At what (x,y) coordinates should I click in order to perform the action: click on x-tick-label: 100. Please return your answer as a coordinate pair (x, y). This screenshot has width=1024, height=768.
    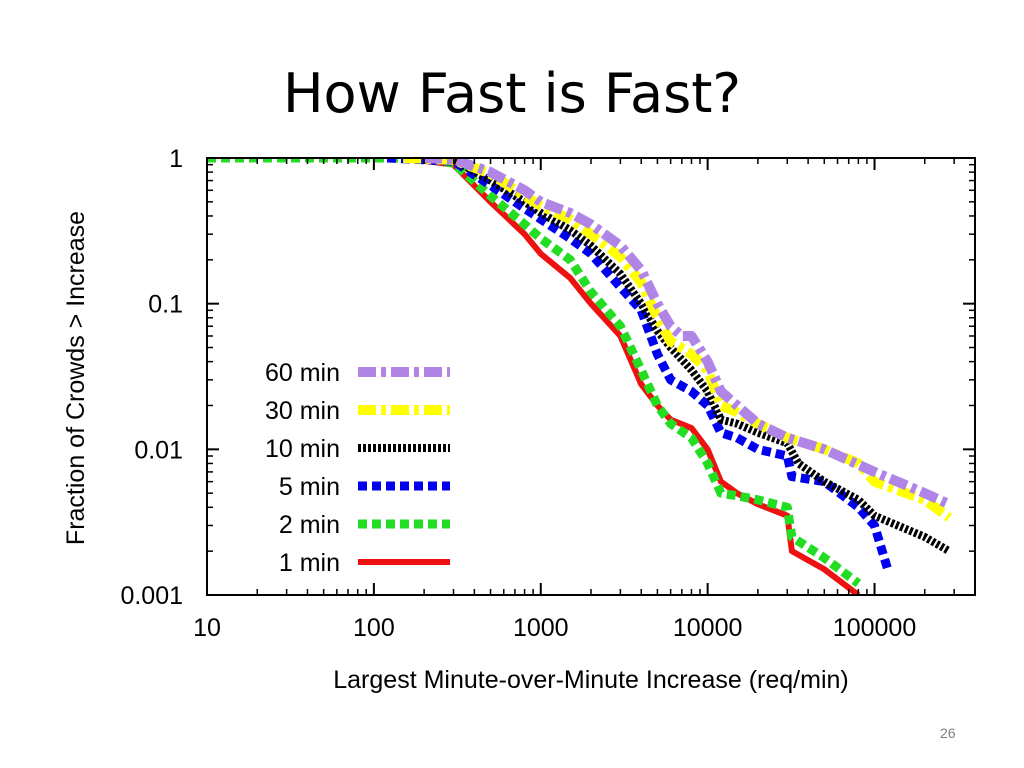
    Looking at the image, I should click on (374, 628).